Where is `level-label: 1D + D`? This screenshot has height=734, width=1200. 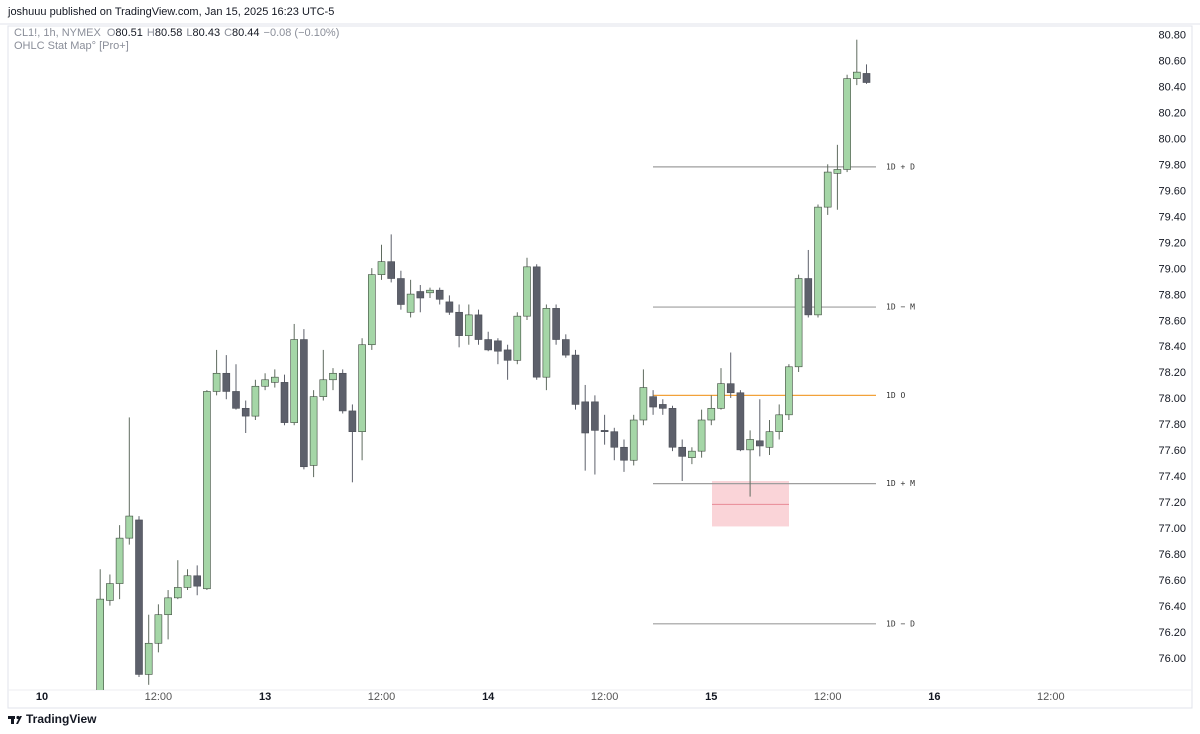
level-label: 1D + D is located at coordinates (900, 166).